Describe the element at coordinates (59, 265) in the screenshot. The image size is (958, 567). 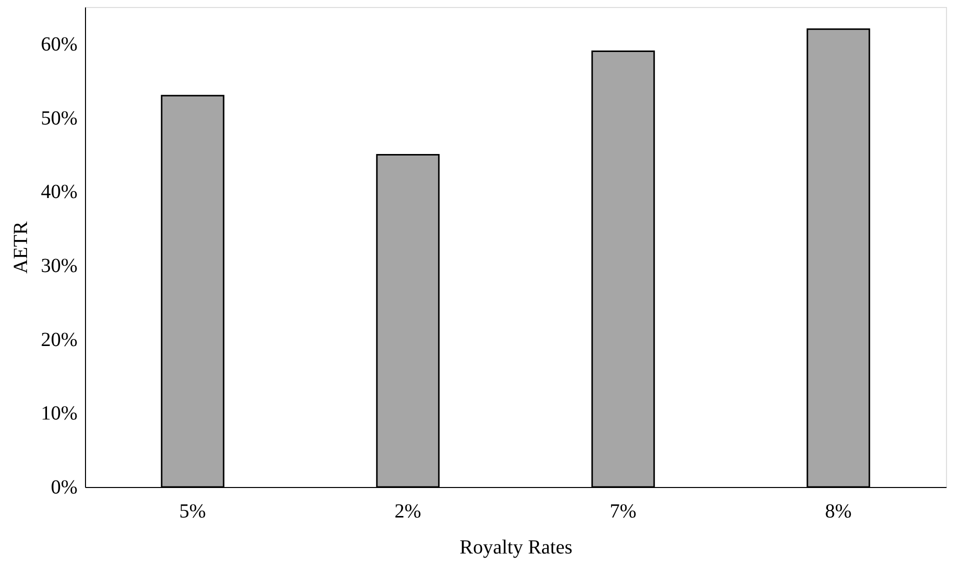
I see `y-tick-label: 30%` at that location.